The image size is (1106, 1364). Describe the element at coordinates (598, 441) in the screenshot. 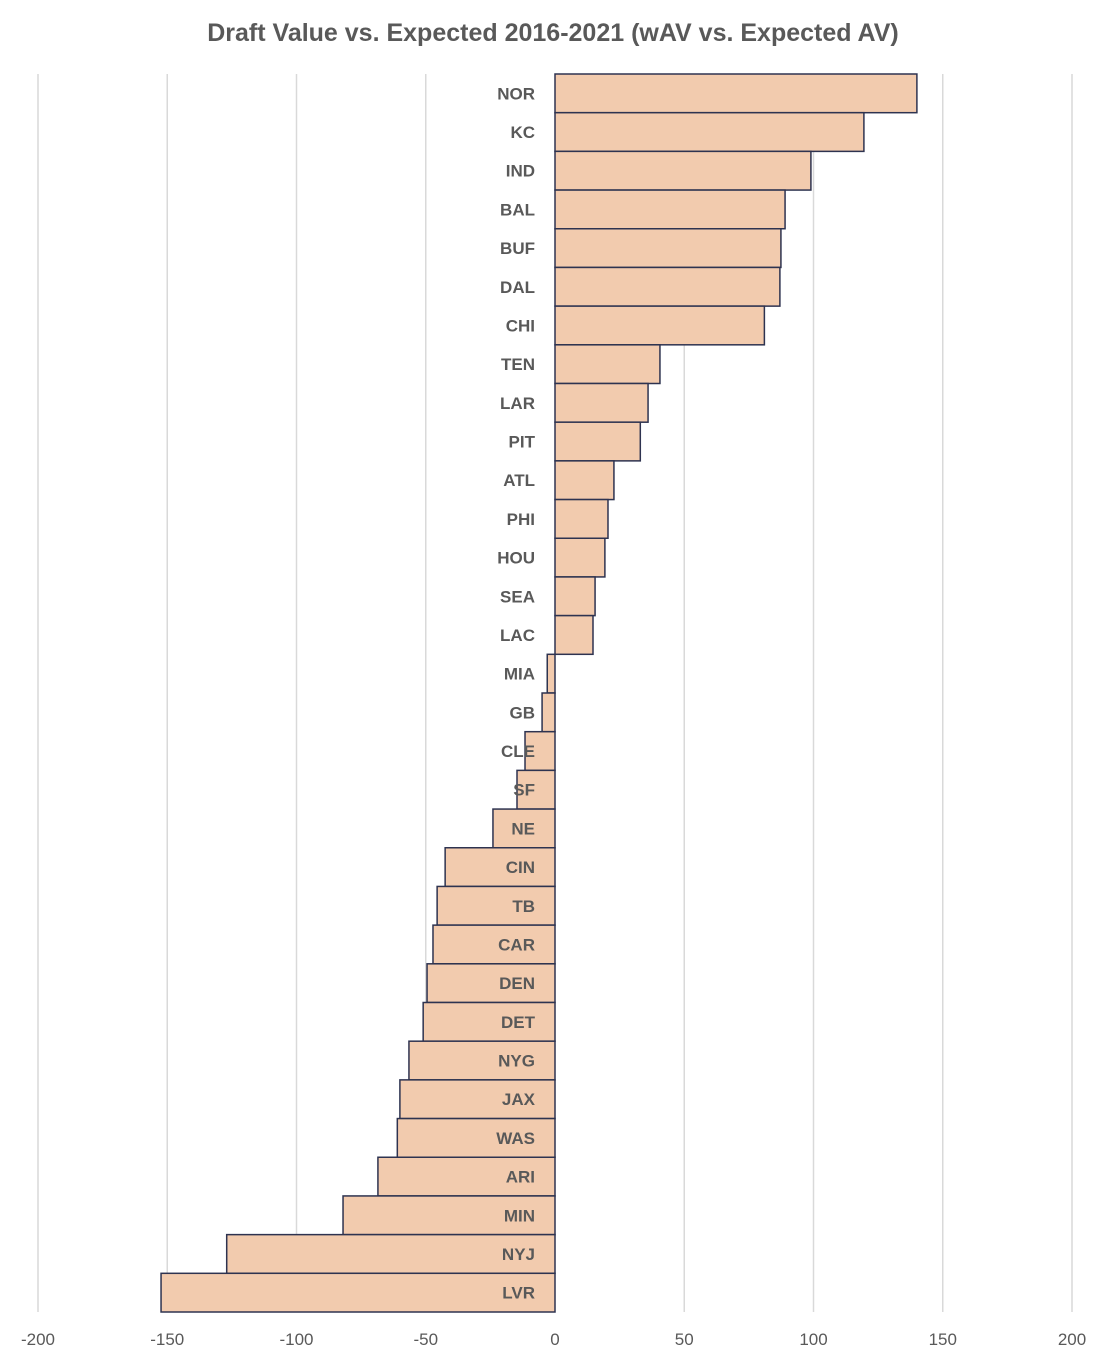

I see `bar-pit` at that location.